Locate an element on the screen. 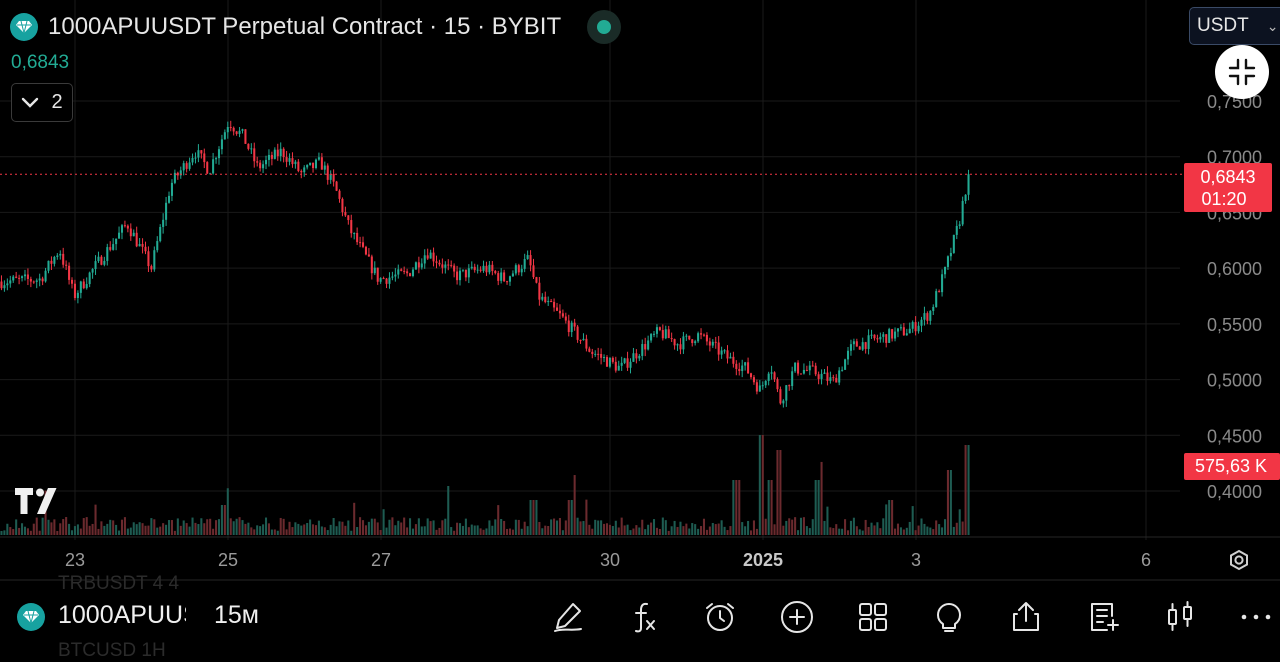 This screenshot has height=662, width=1280. add-button is located at coordinates (797, 617).